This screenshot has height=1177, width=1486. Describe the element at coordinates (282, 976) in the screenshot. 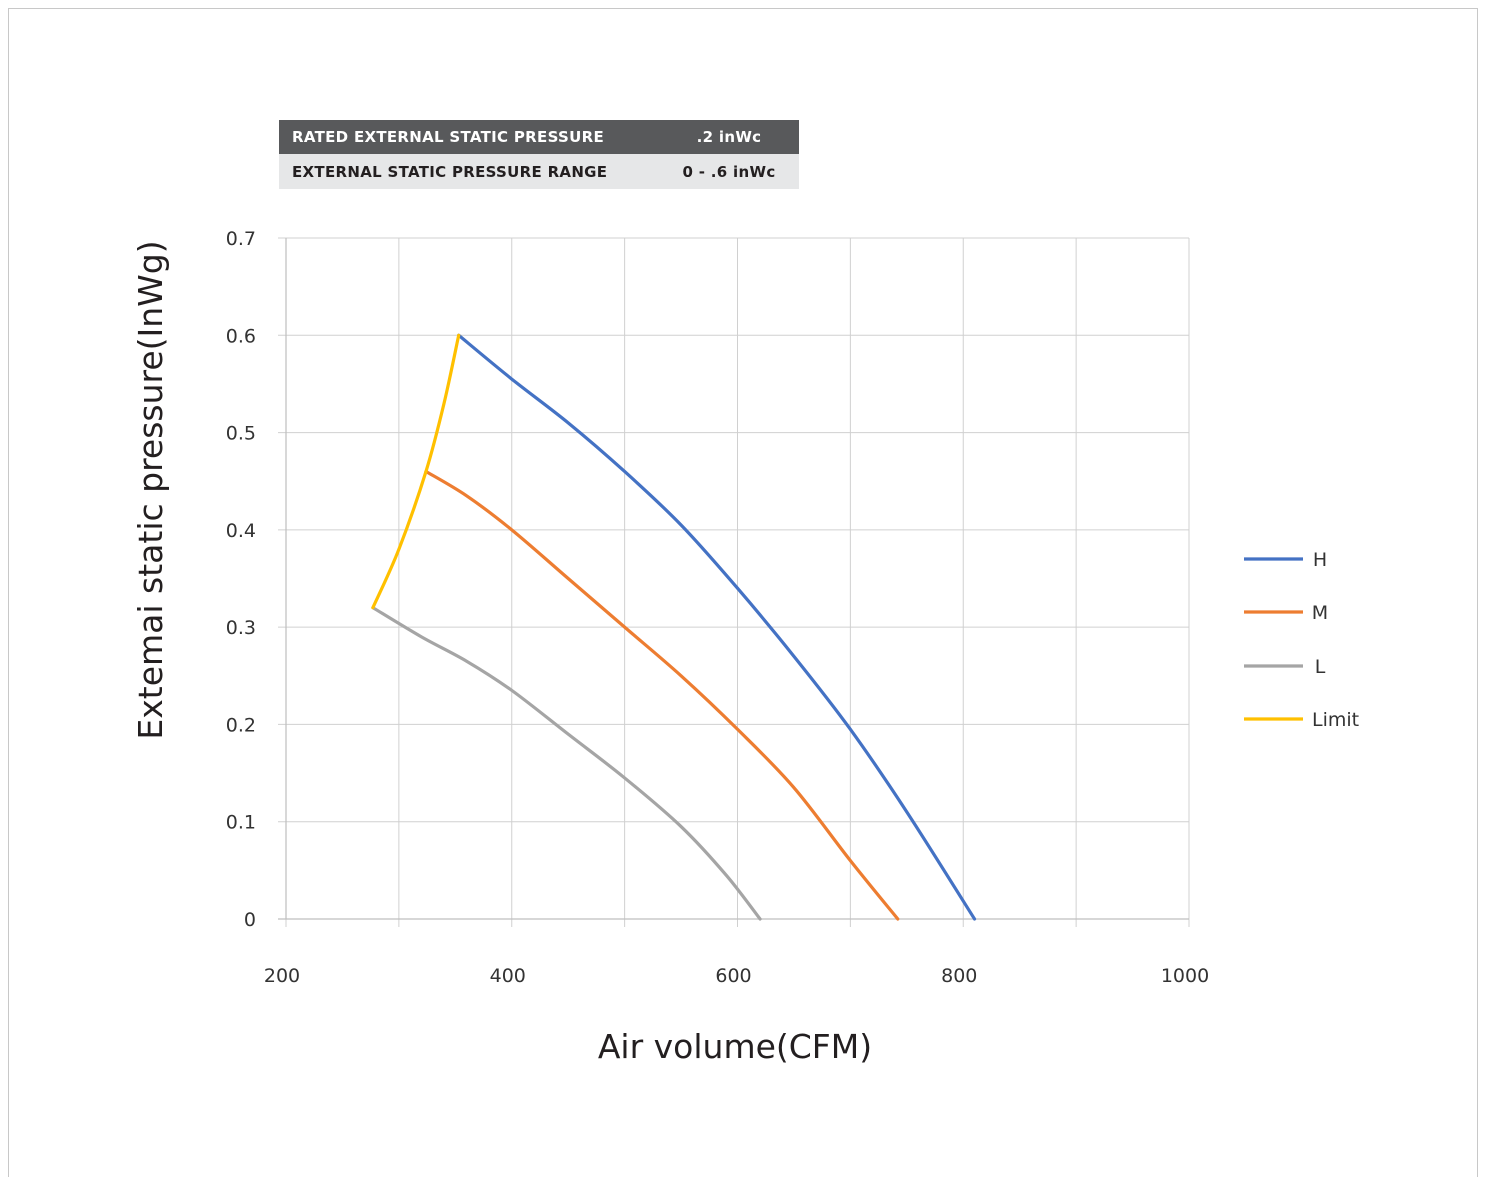

I see `x-tick-label: 200` at that location.